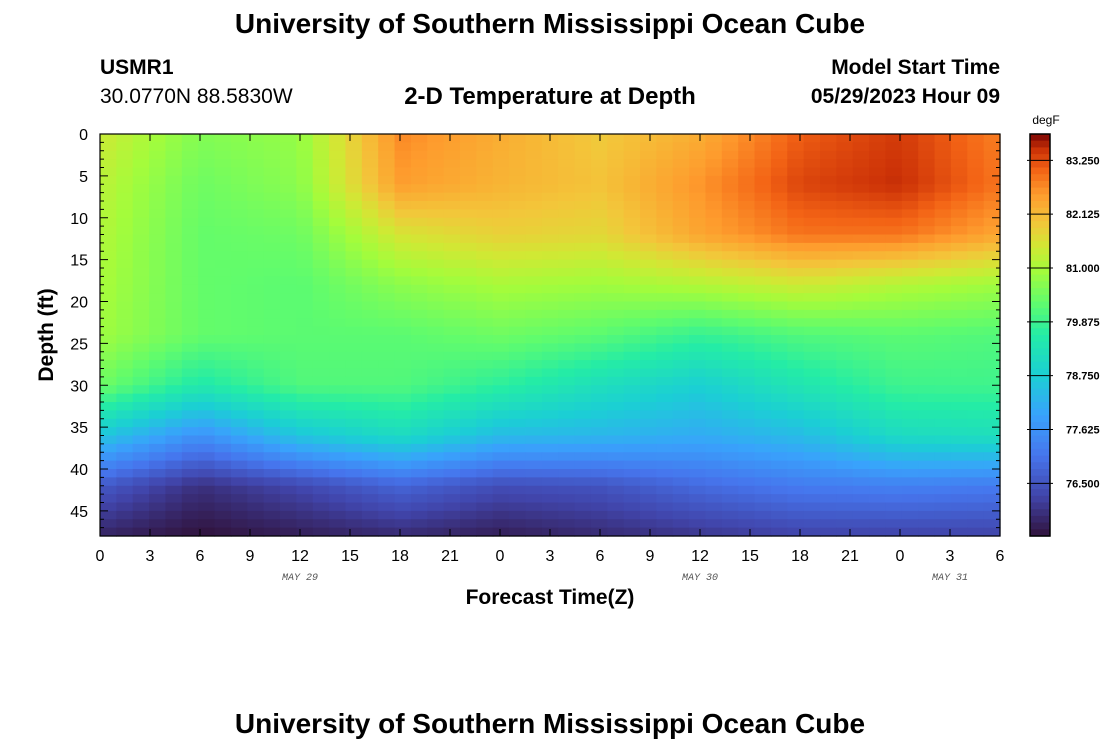 The height and width of the screenshot is (750, 1100). What do you see at coordinates (1040, 251) in the screenshot?
I see `colorbar-swatch` at bounding box center [1040, 251].